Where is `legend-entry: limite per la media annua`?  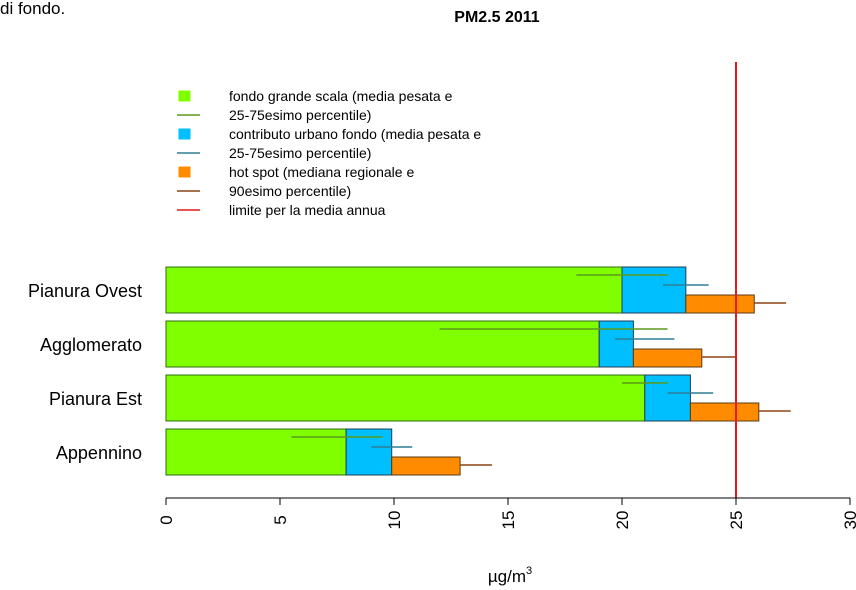 legend-entry: limite per la media annua is located at coordinates (281, 210).